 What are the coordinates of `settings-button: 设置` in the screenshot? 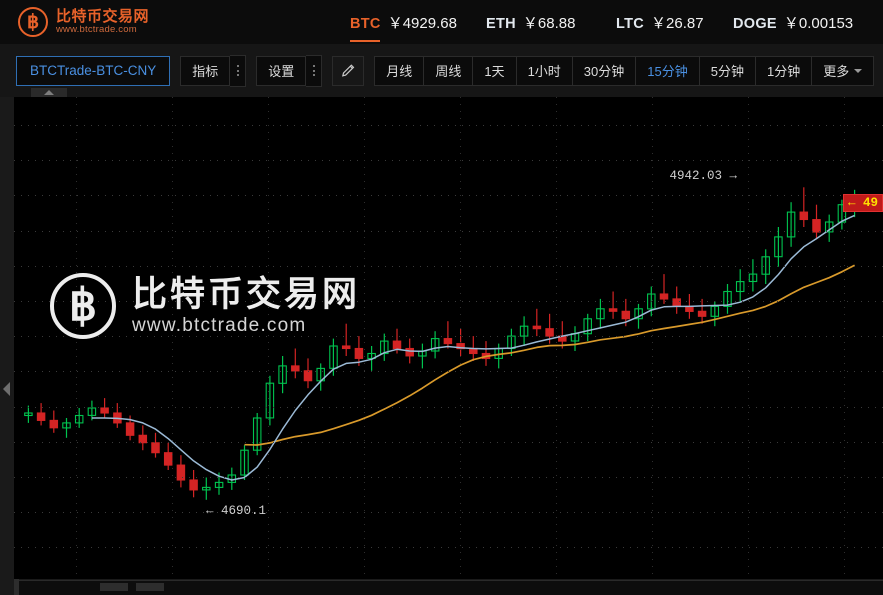 It's located at (281, 70).